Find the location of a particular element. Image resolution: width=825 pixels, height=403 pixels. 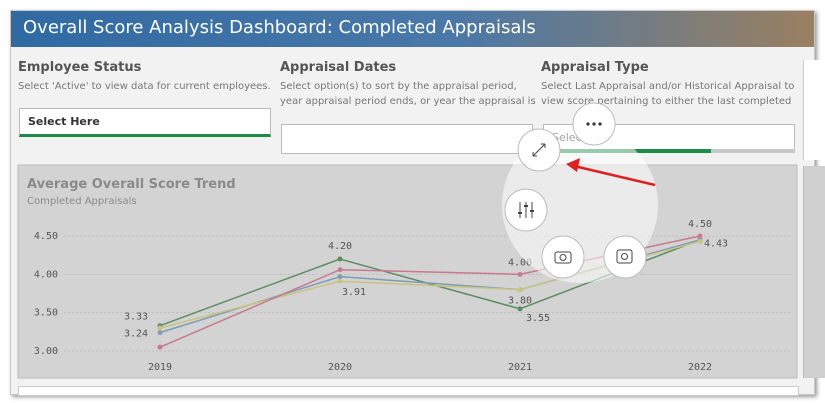

data-label: 4.43 is located at coordinates (716, 243).